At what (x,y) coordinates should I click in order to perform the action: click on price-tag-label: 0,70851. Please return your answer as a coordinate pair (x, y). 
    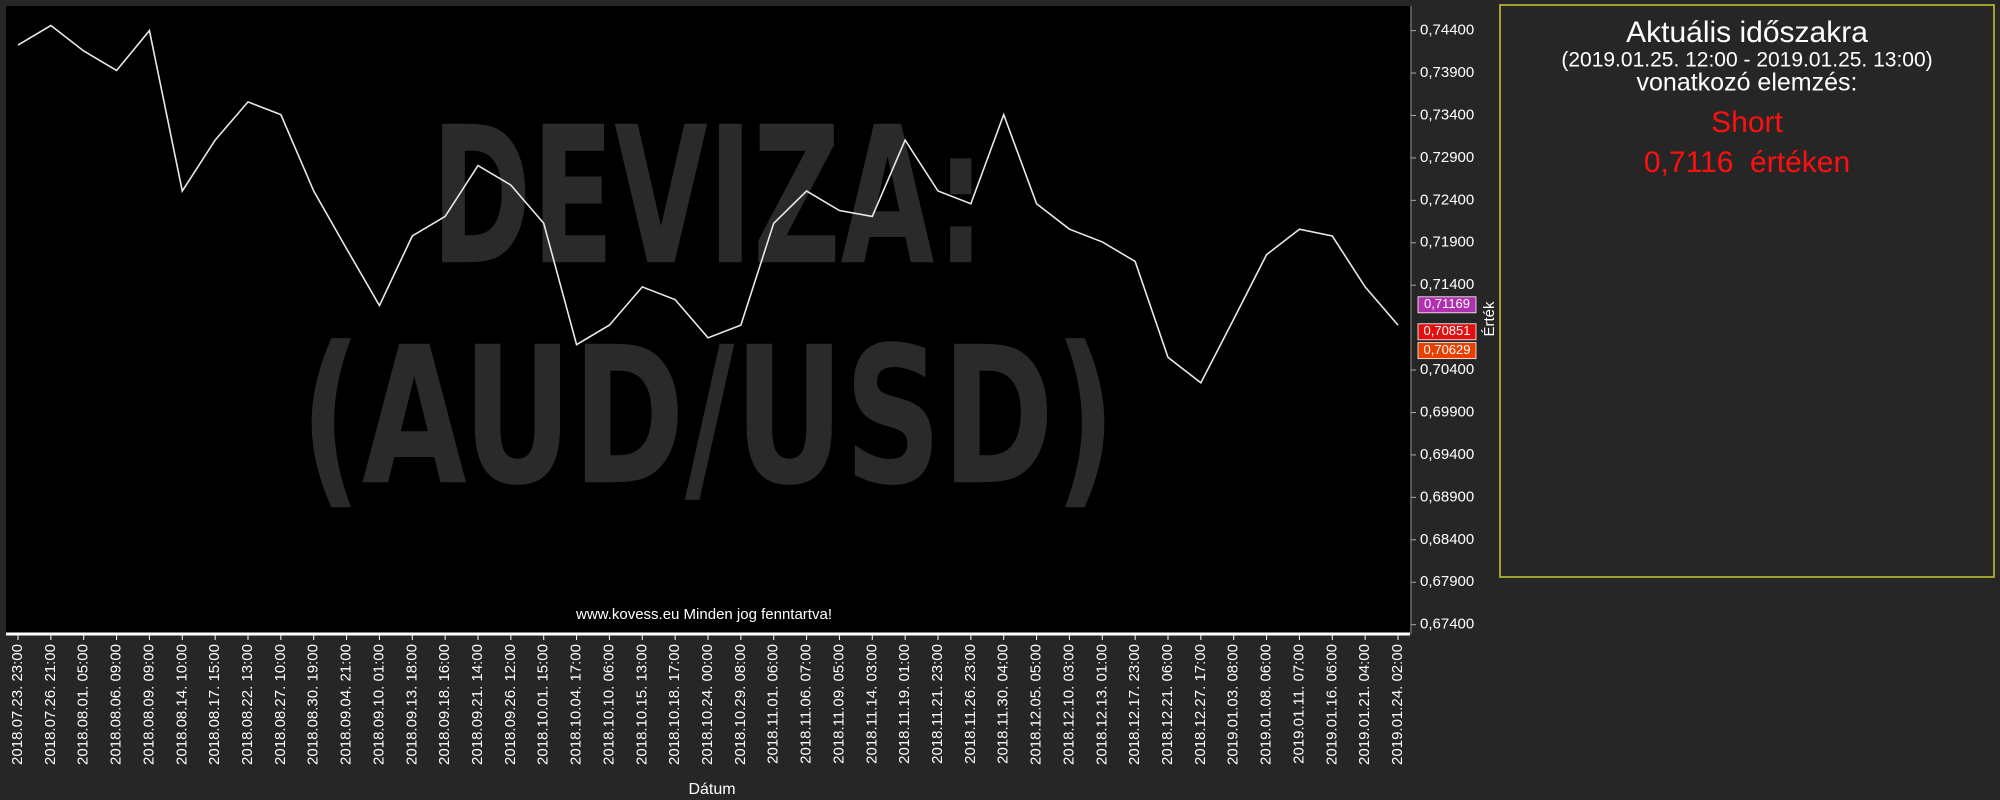
    Looking at the image, I should click on (1447, 330).